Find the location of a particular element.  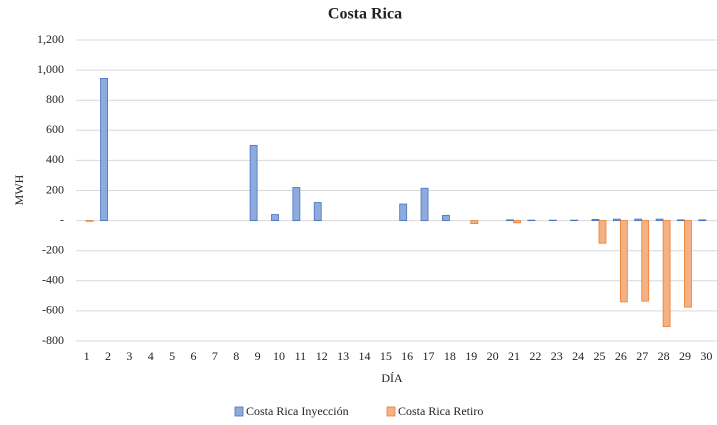

x-tick-label: 26 is located at coordinates (621, 356).